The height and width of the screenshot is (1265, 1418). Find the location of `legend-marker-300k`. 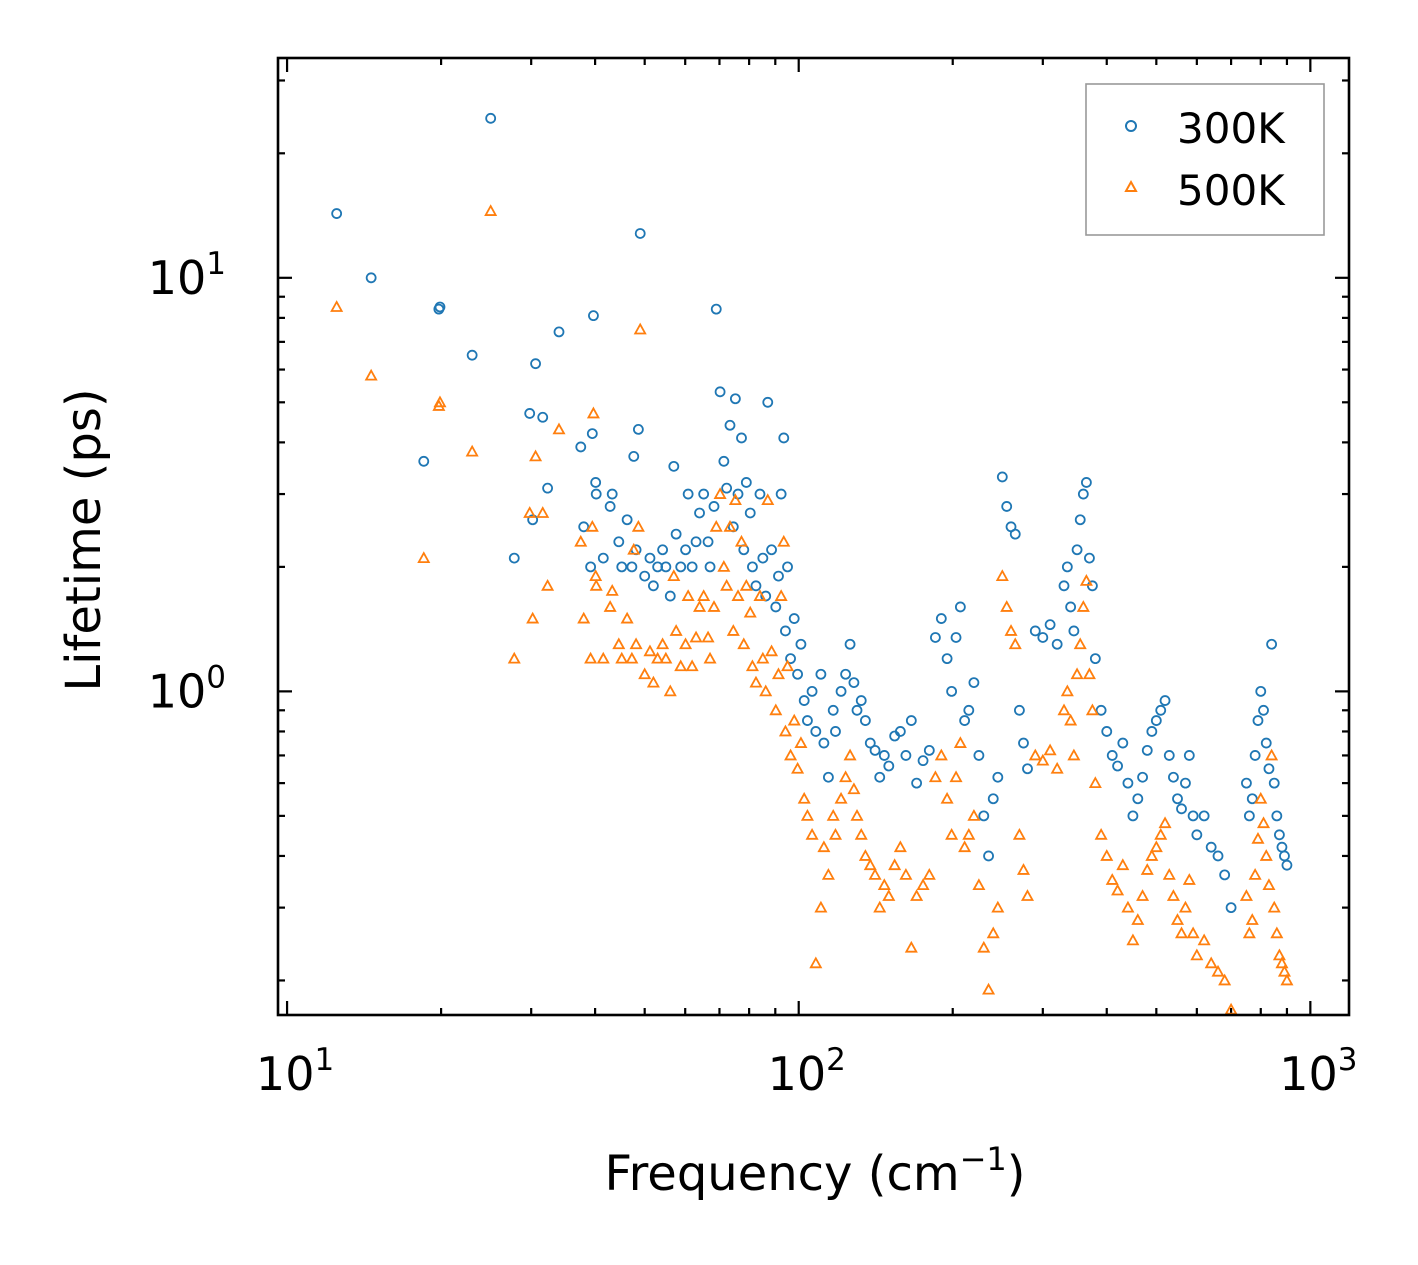

legend-marker-300k is located at coordinates (1131, 126).